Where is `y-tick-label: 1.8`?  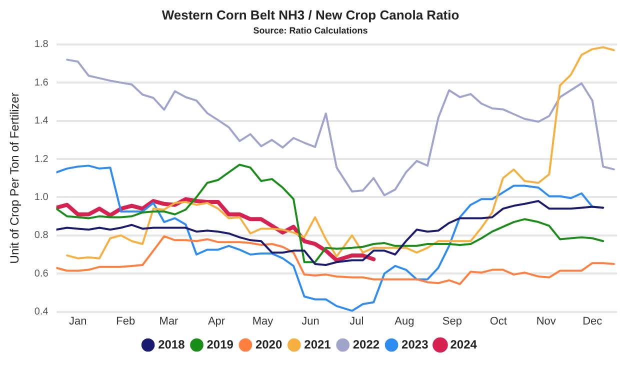
y-tick-label: 1.8 is located at coordinates (41, 44).